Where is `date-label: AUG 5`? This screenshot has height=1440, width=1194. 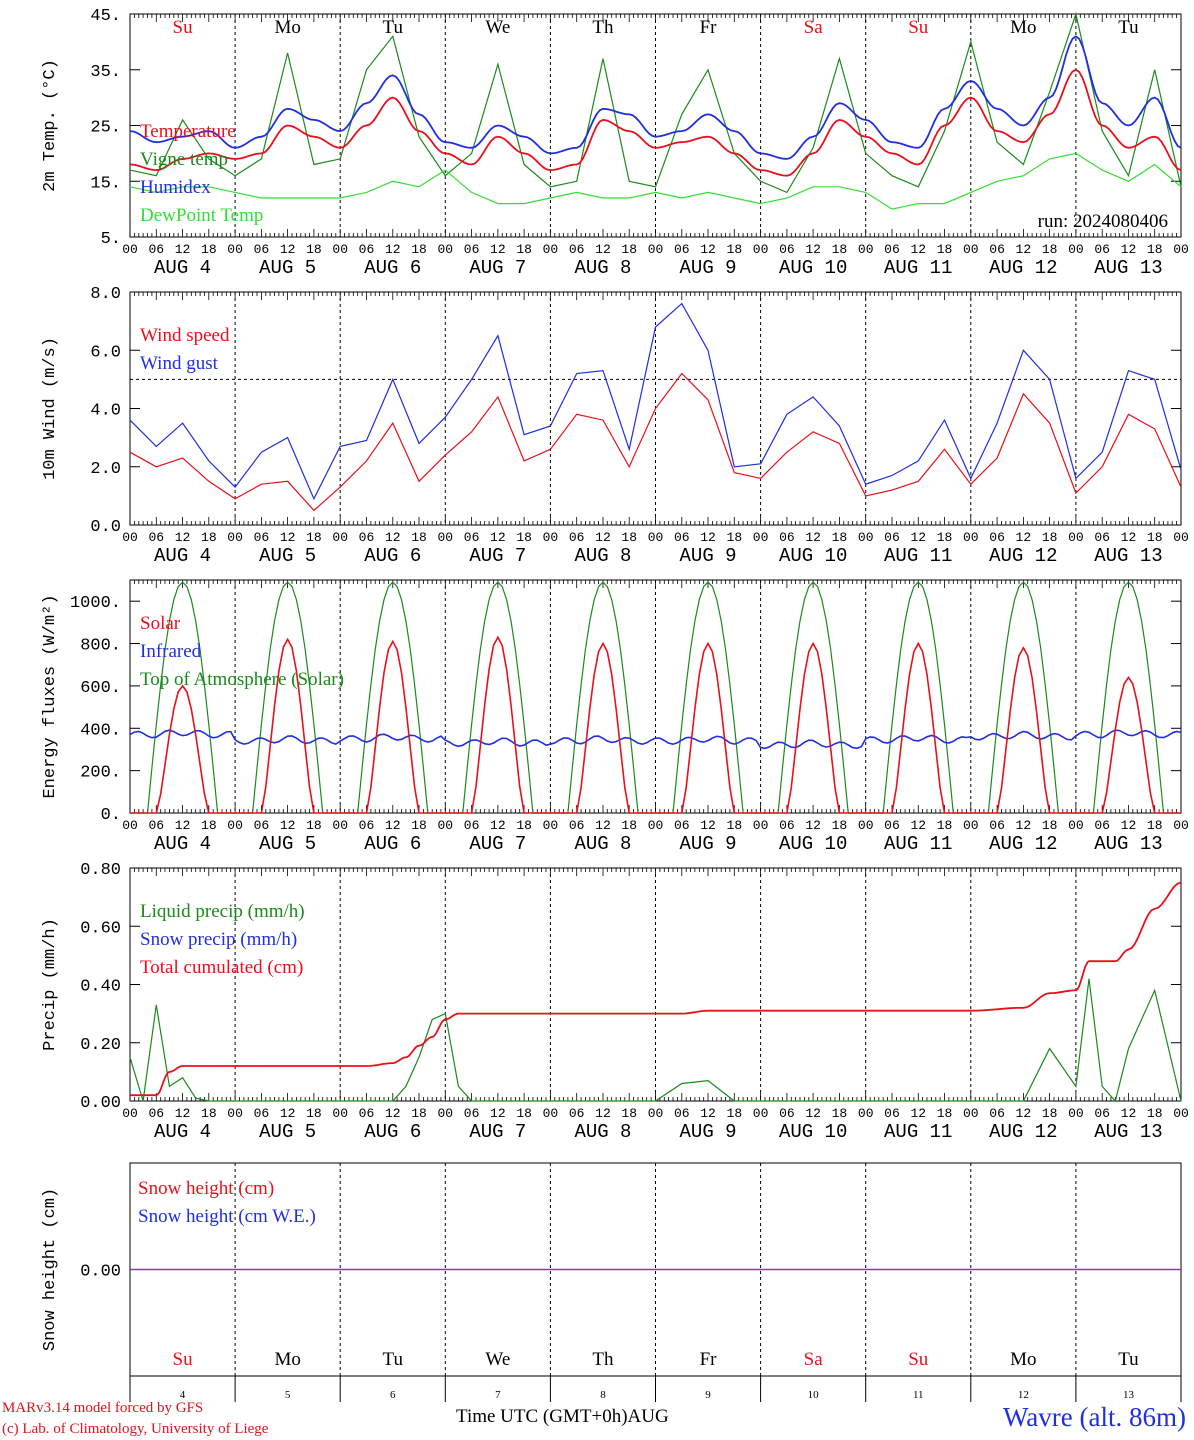 date-label: AUG 5 is located at coordinates (287, 844).